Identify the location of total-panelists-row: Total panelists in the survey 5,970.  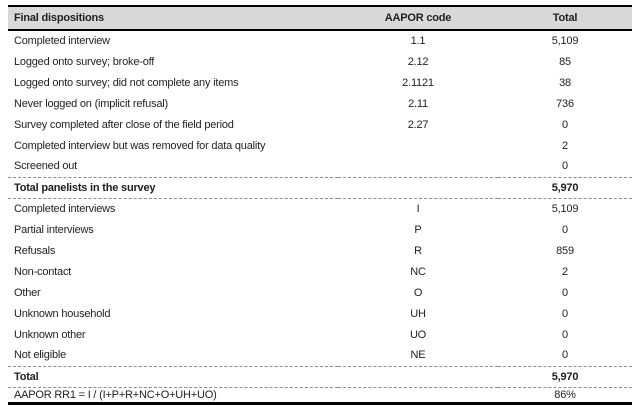
(320, 187).